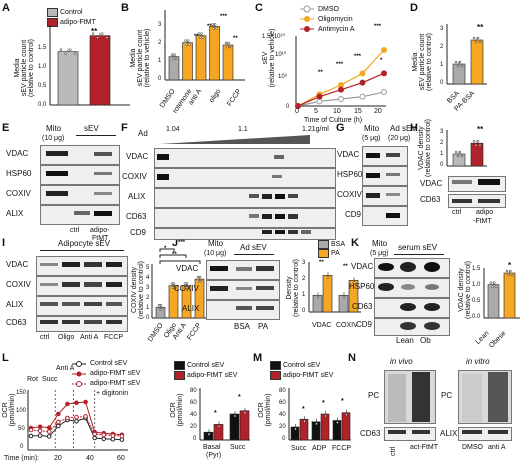 The height and width of the screenshot is (471, 521). I want to click on m-cat: FCCP, so click(342, 448).